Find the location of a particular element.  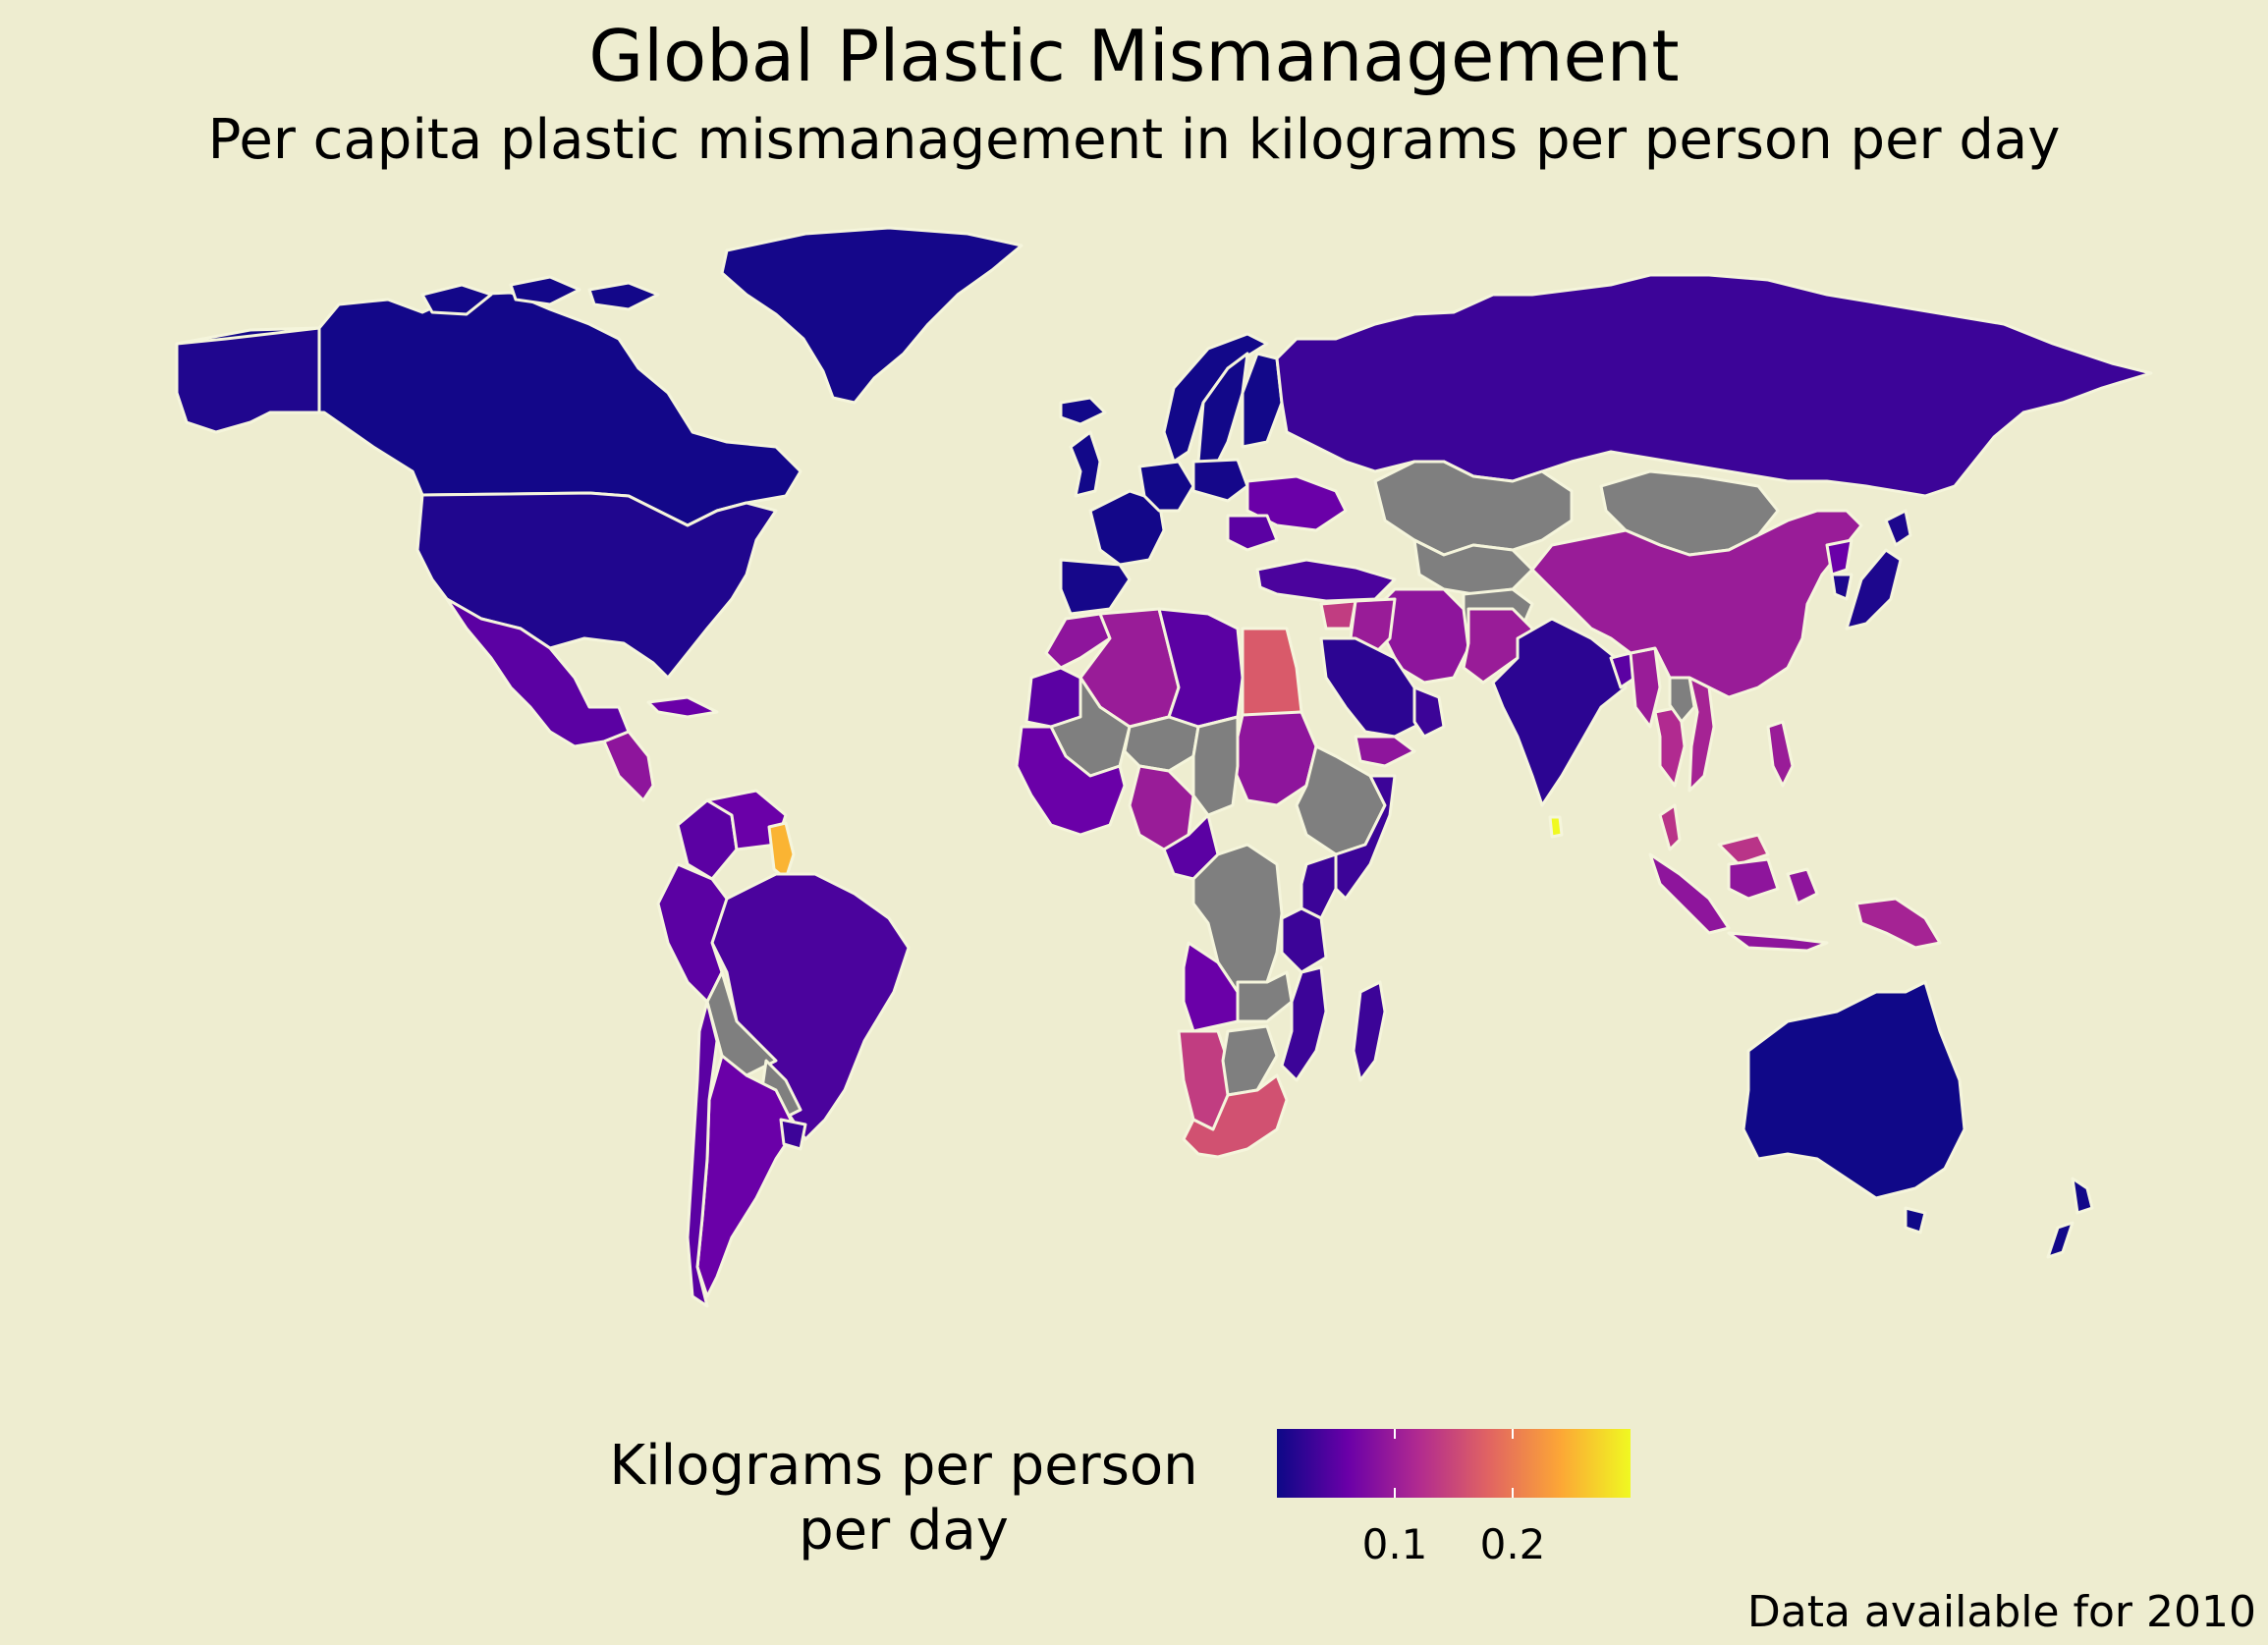

country-yemen is located at coordinates (1385, 752).